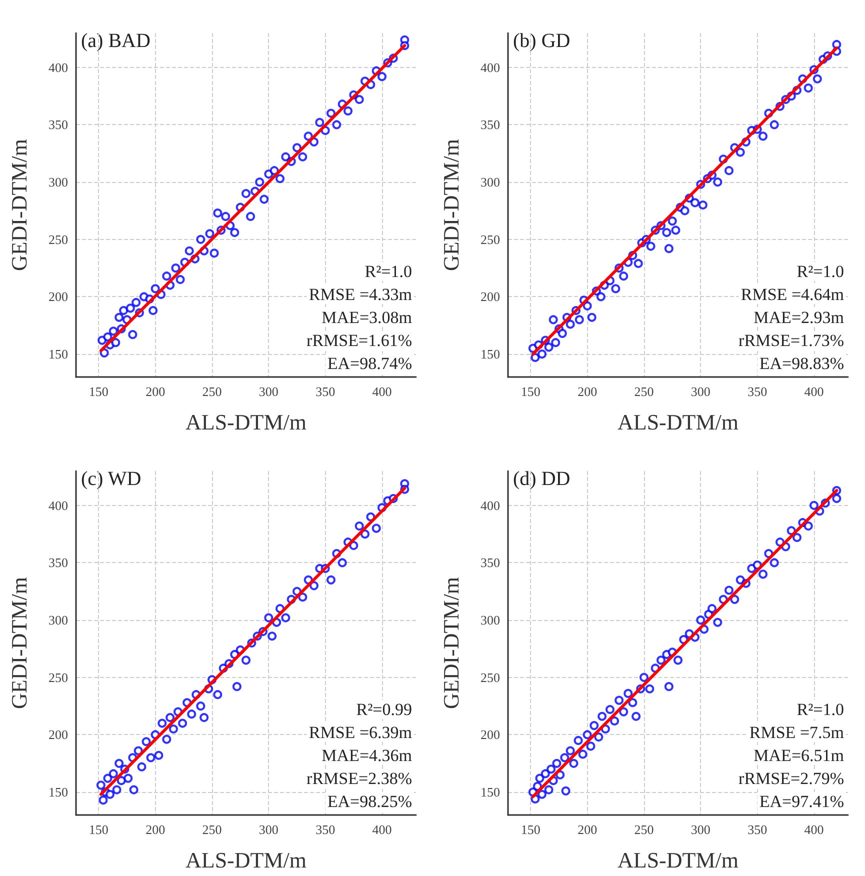  What do you see at coordinates (791, 340) in the screenshot?
I see `annotation: rRMSE=1.73%` at bounding box center [791, 340].